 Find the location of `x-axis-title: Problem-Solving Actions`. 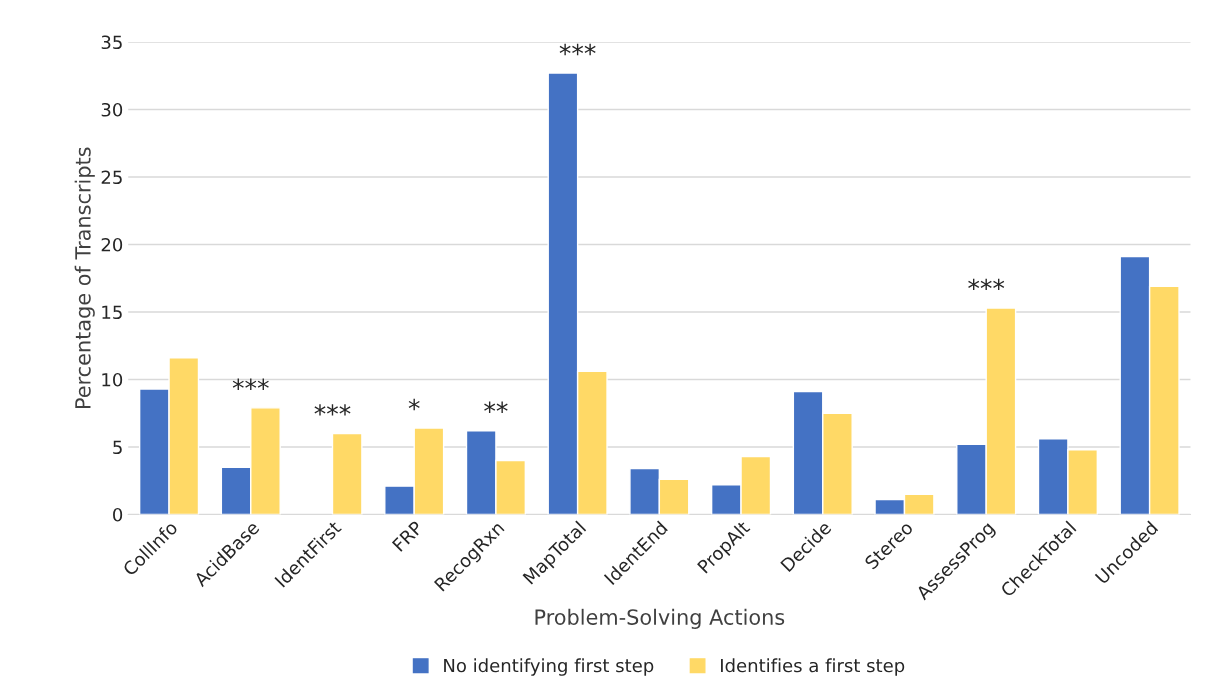

x-axis-title: Problem-Solving Actions is located at coordinates (660, 618).